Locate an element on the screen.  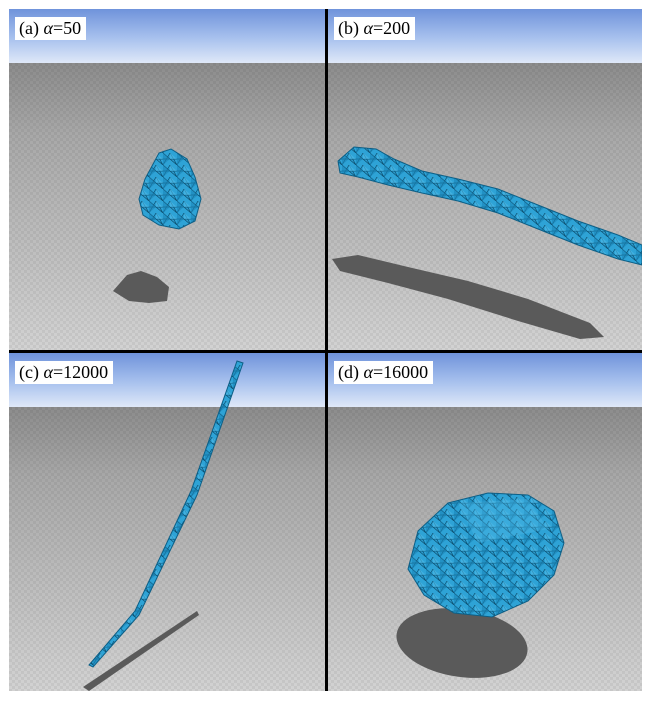
mesh-rod-c is located at coordinates (166, 514).